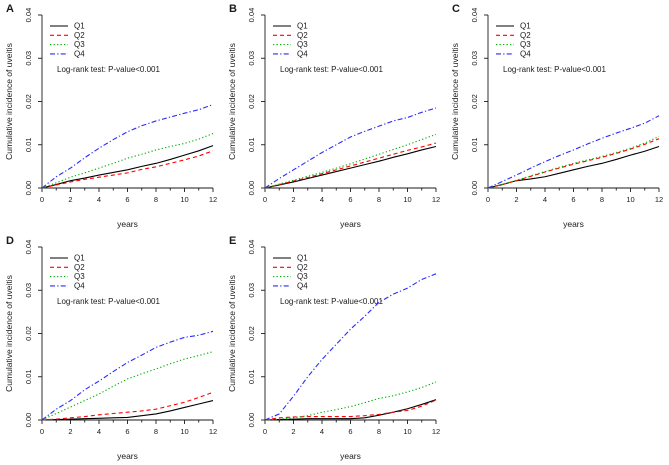  I want to click on panel-letter: B, so click(233, 9).